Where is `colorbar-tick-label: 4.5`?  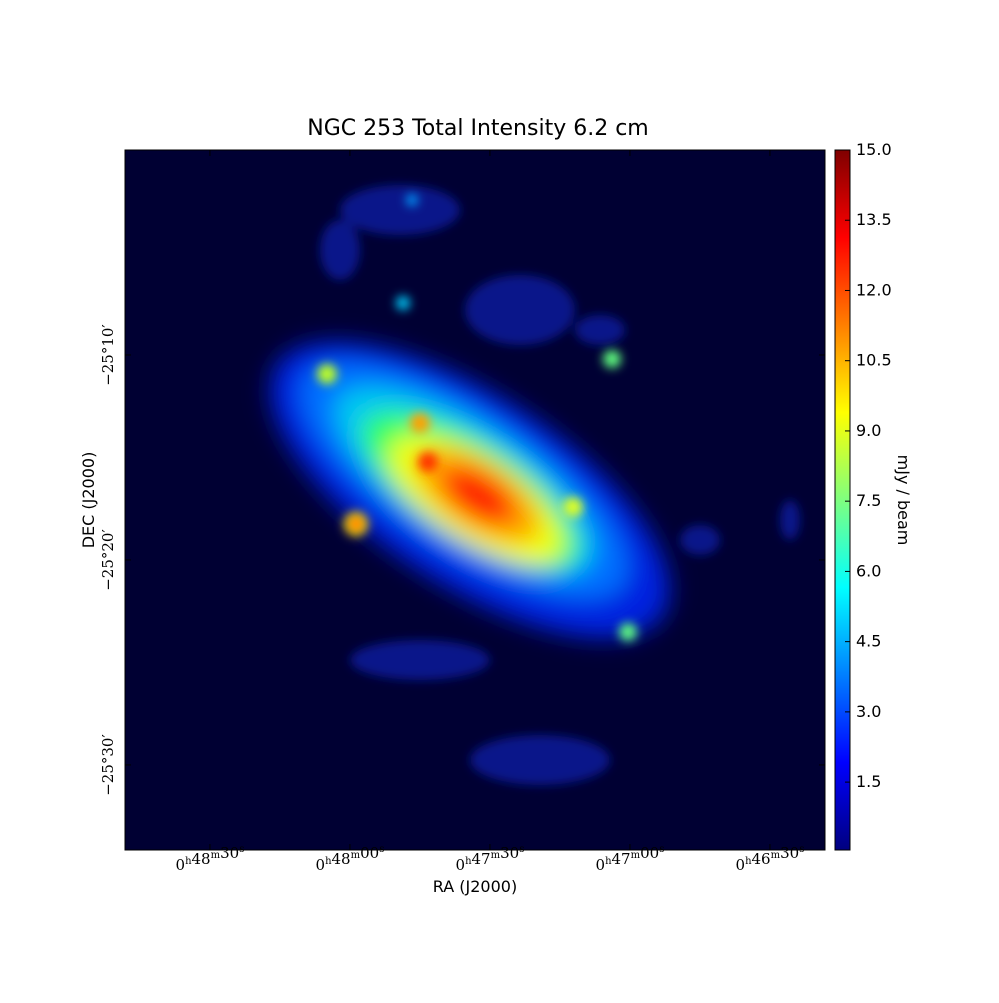 colorbar-tick-label: 4.5 is located at coordinates (868, 641).